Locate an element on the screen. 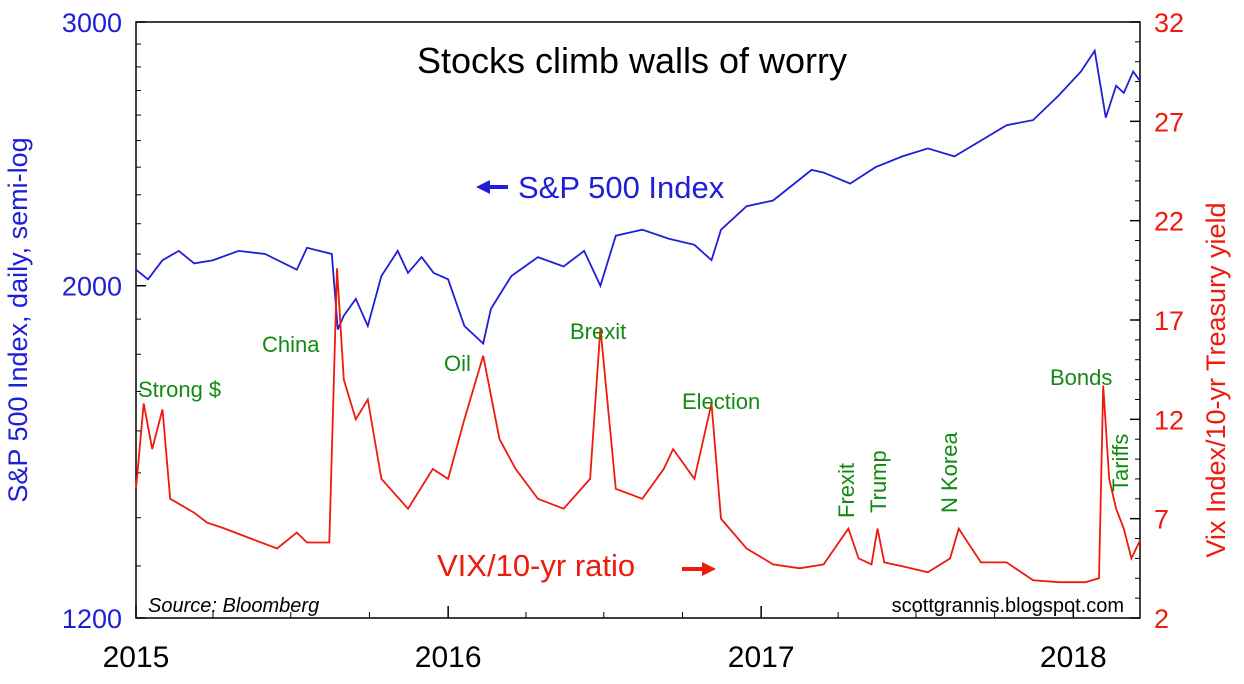  right-tick-label: 17 is located at coordinates (1169, 321).